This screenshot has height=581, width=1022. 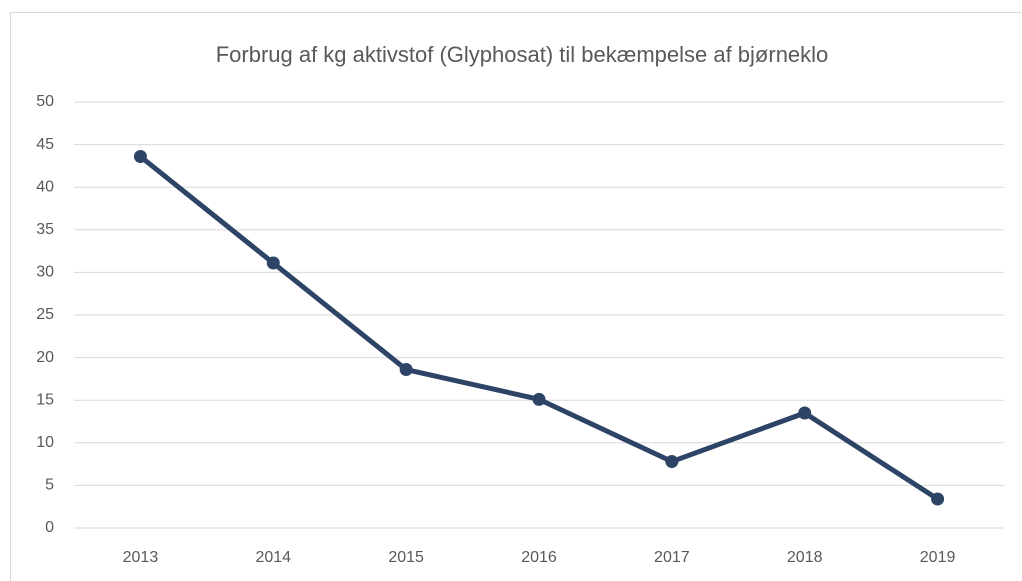 What do you see at coordinates (45, 314) in the screenshot?
I see `y-tick-label: 25` at bounding box center [45, 314].